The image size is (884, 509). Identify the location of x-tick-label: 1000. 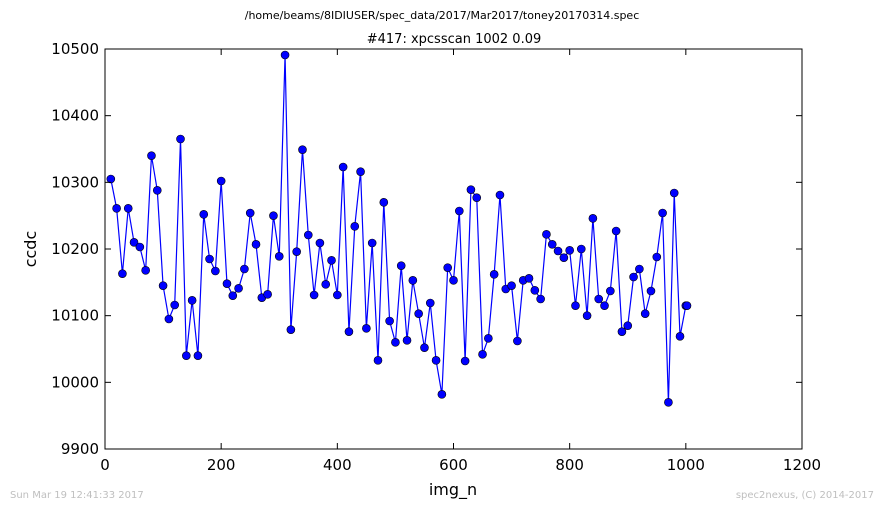
(686, 465).